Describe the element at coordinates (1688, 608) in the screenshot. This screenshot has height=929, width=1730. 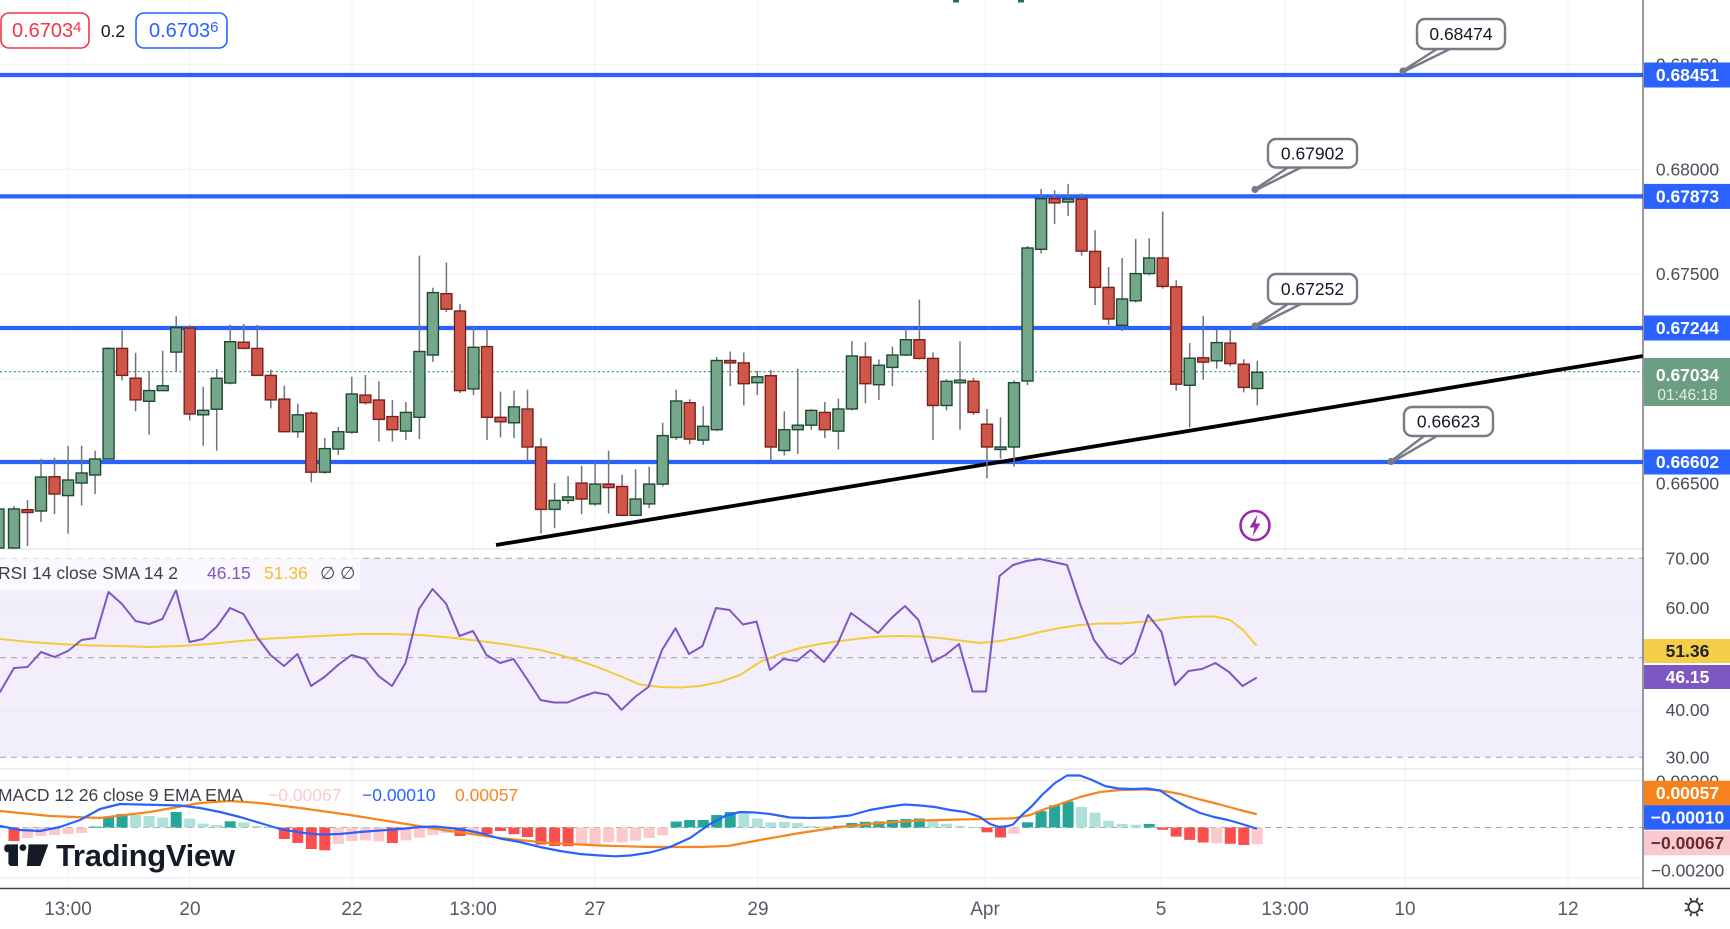
I see `svg-text: 60.00` at that location.